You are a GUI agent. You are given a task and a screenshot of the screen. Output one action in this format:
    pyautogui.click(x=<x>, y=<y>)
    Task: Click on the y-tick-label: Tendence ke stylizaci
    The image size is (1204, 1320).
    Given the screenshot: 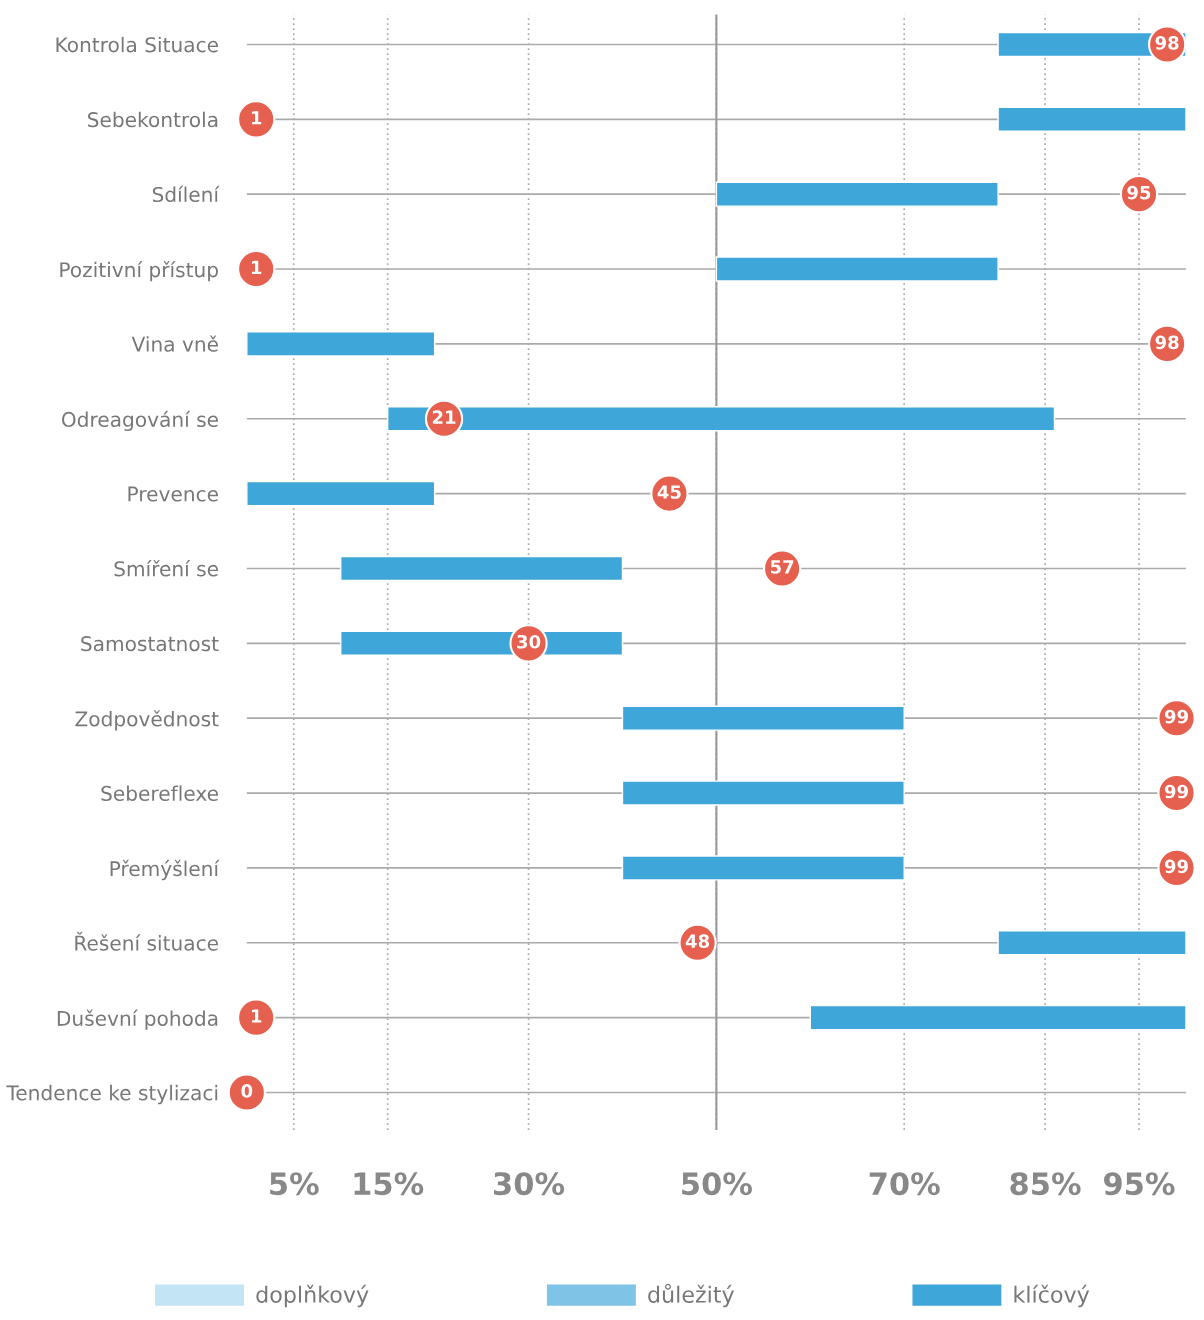 What is the action you would take?
    pyautogui.click(x=112, y=1094)
    